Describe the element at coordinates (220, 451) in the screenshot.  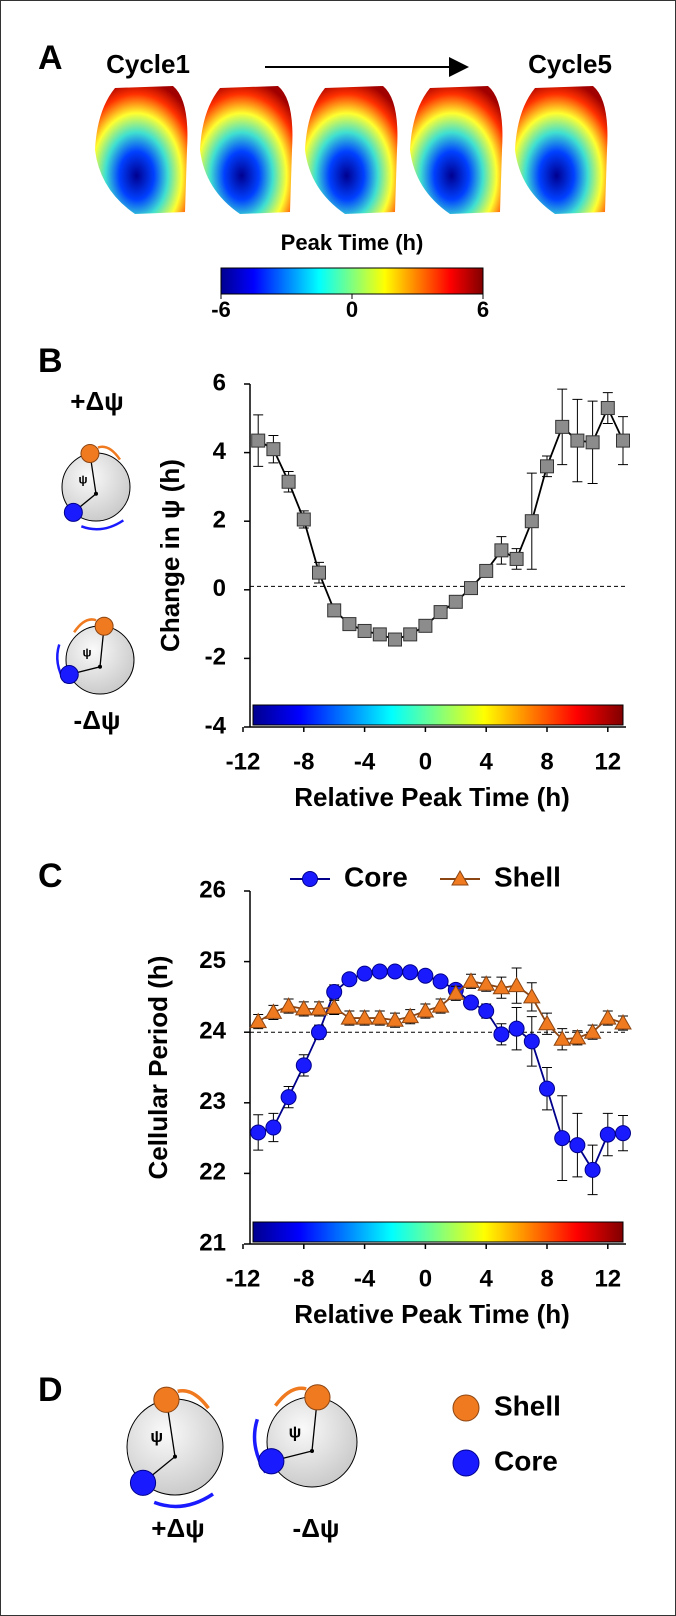
I see `y-tick-label: 4` at that location.